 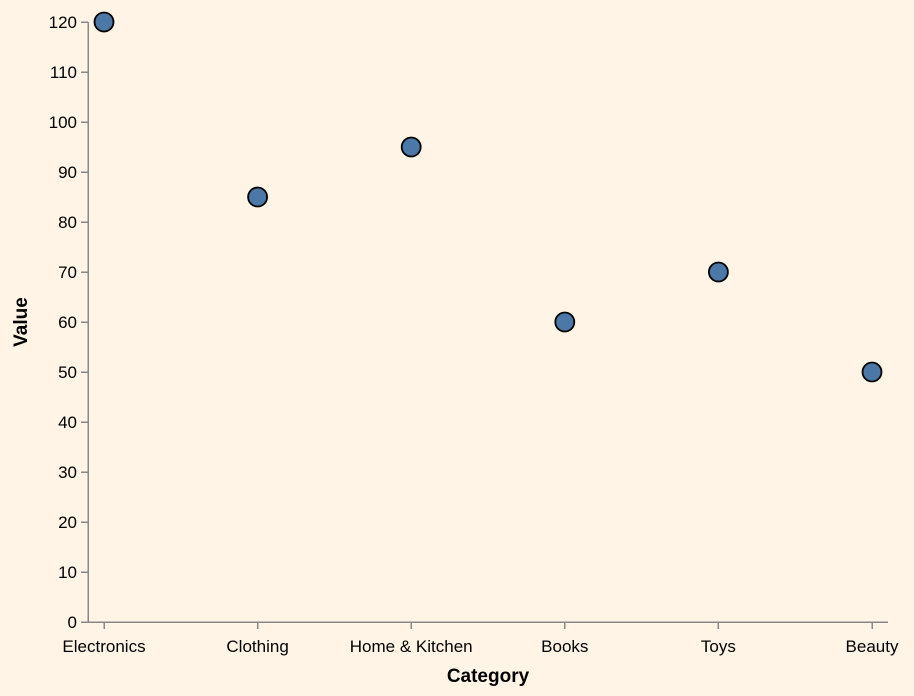 I want to click on y-tick-label: 80, so click(x=67, y=222).